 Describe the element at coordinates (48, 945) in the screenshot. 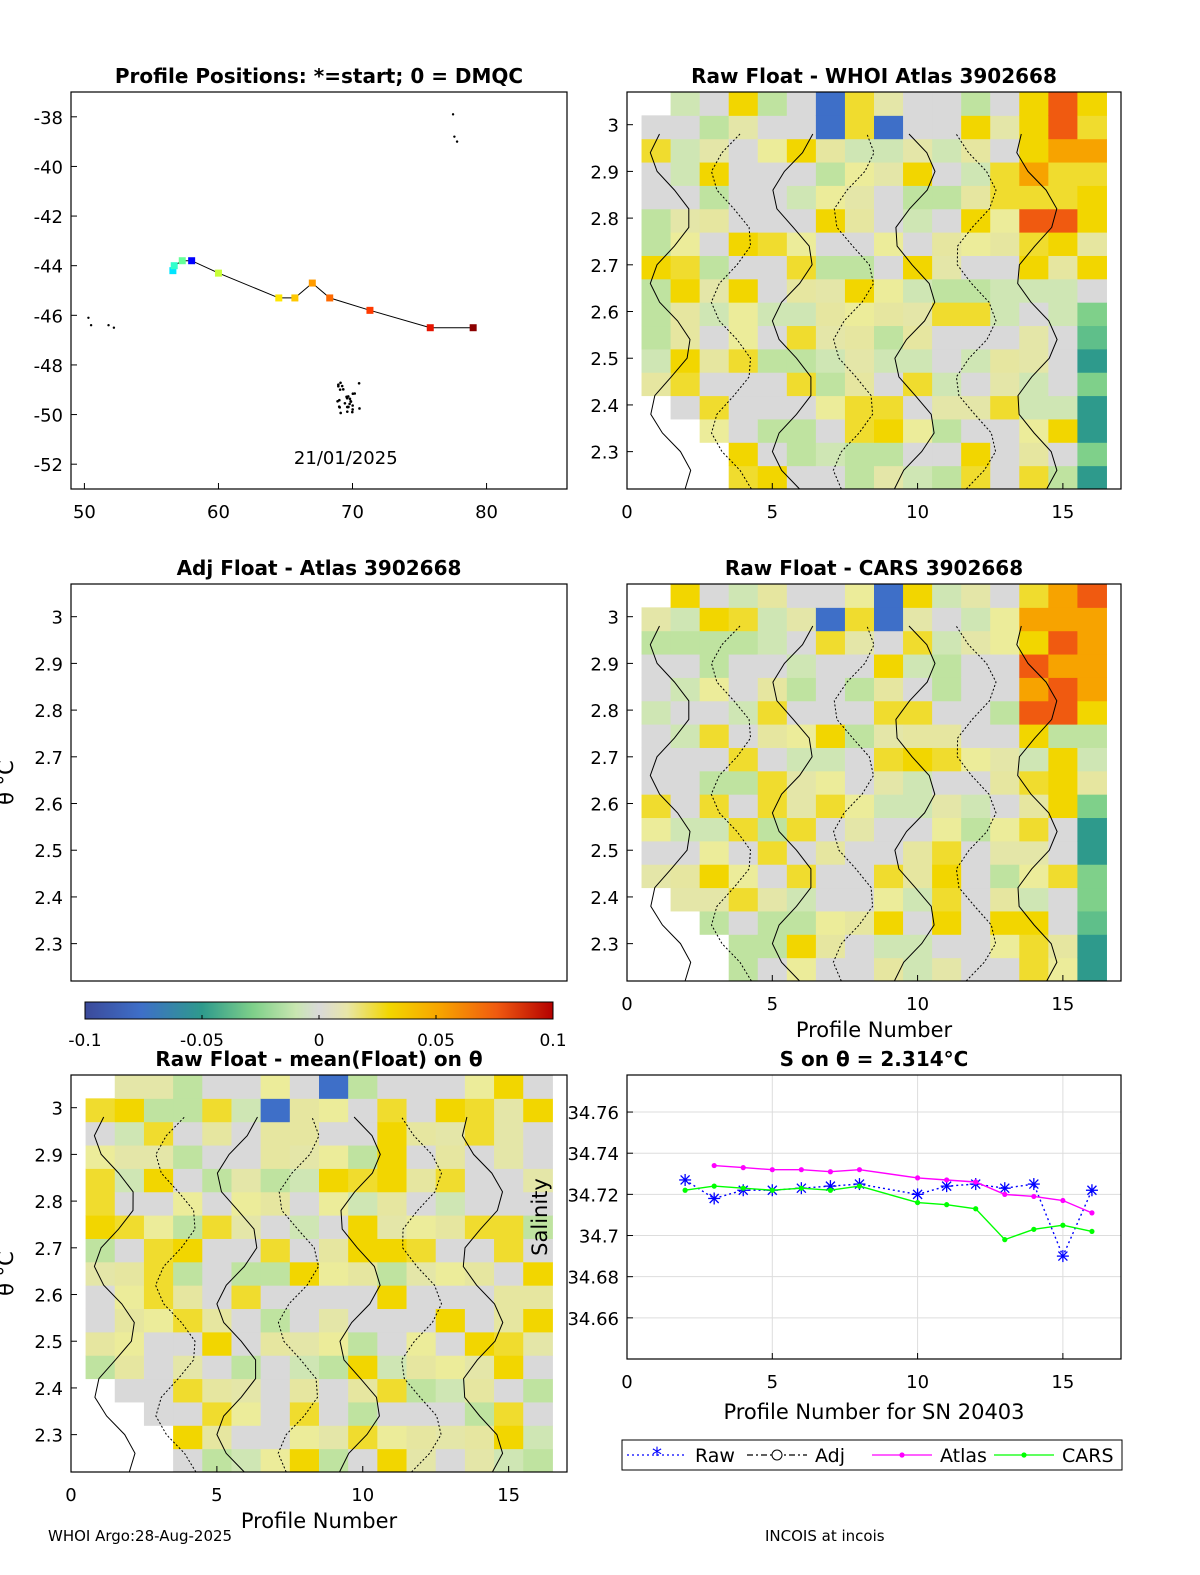

I see `adj_atlas-ytick-label: 2.3` at that location.